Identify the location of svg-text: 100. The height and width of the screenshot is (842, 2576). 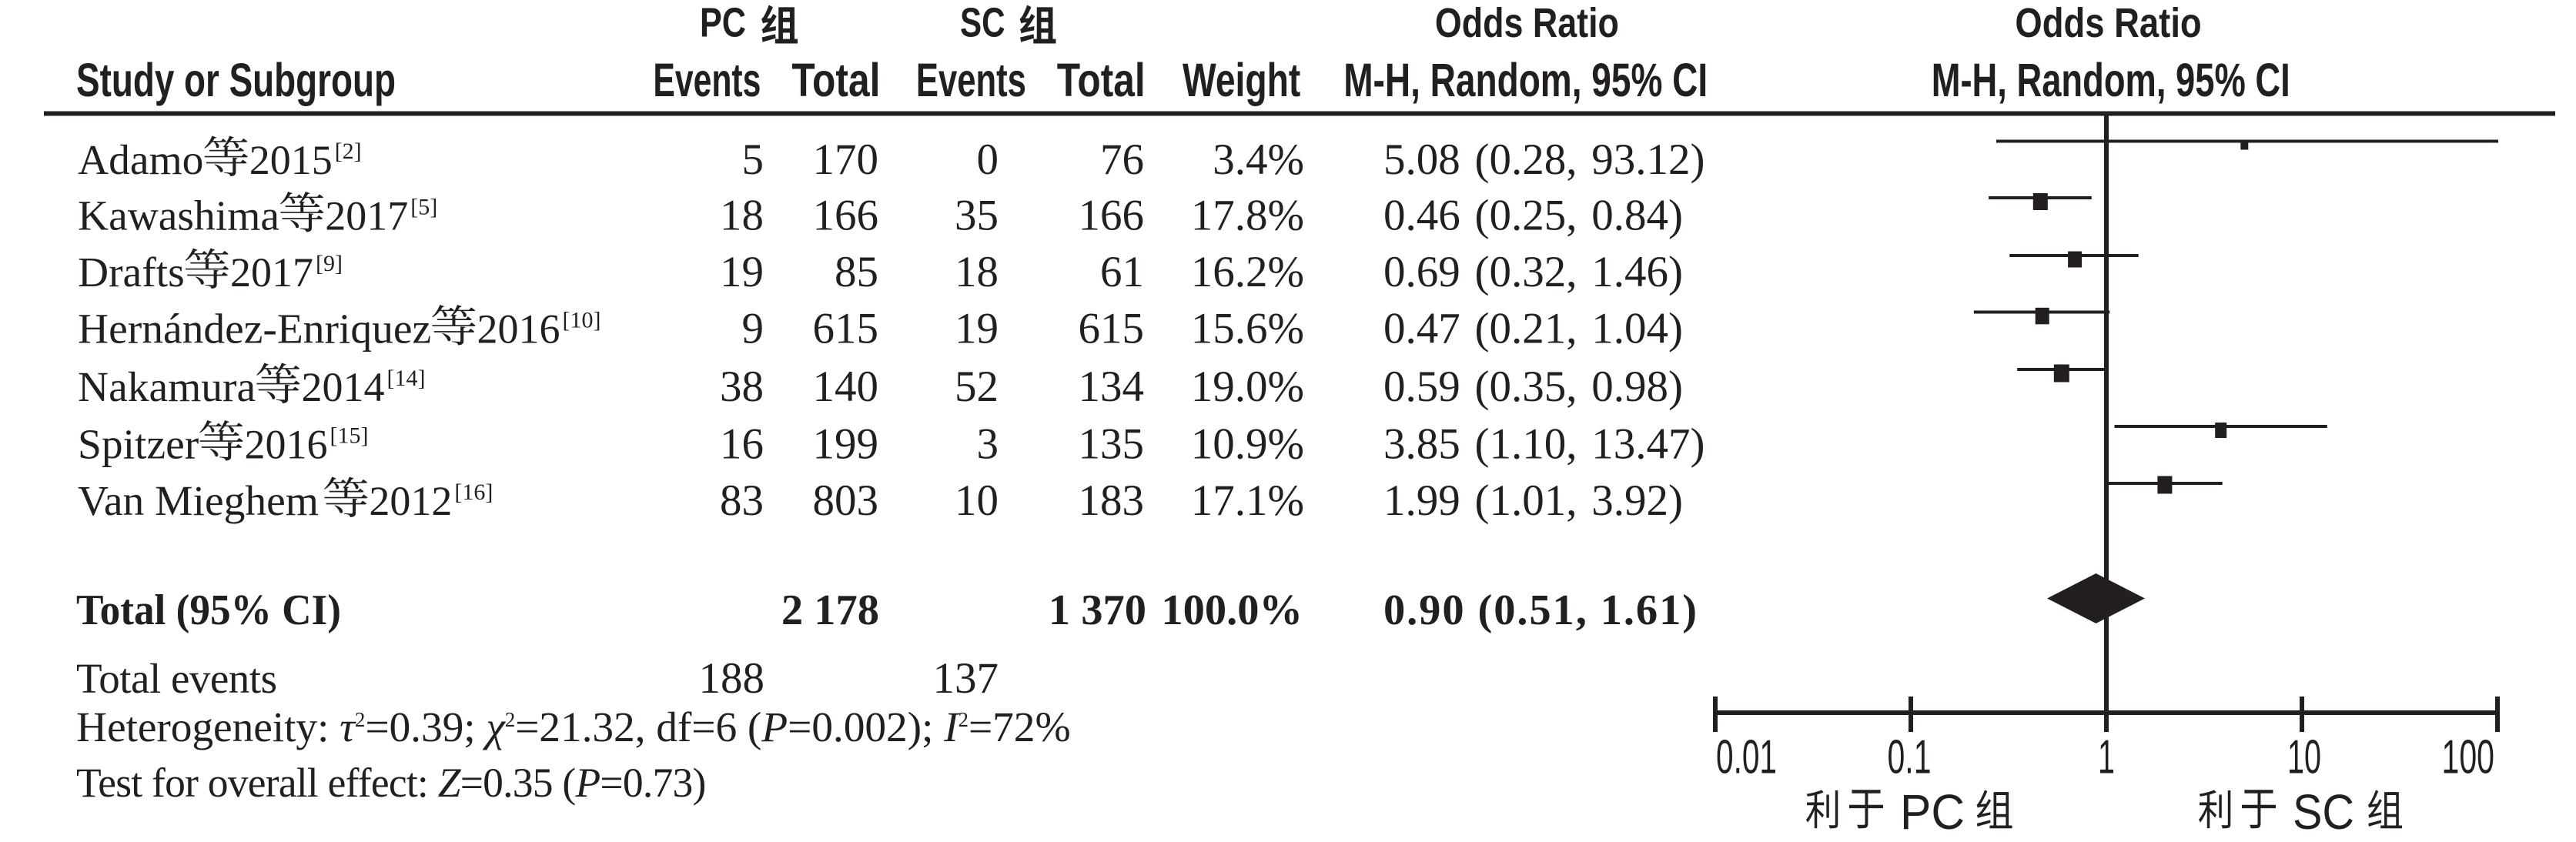
(2468, 758).